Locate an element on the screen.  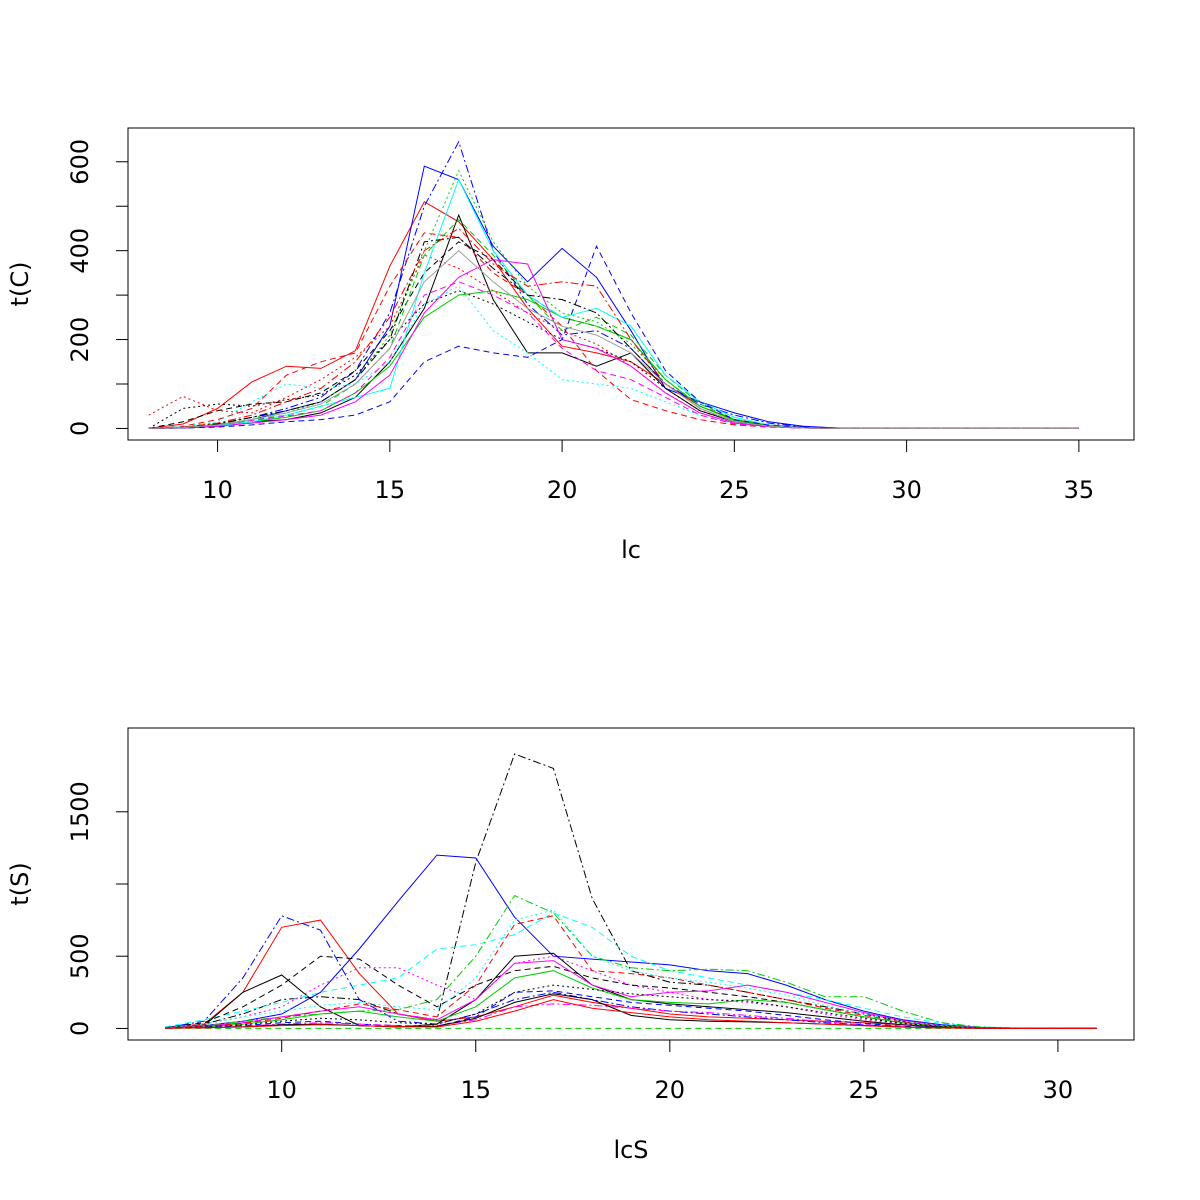
y-tick-label: 500 is located at coordinates (80, 956).